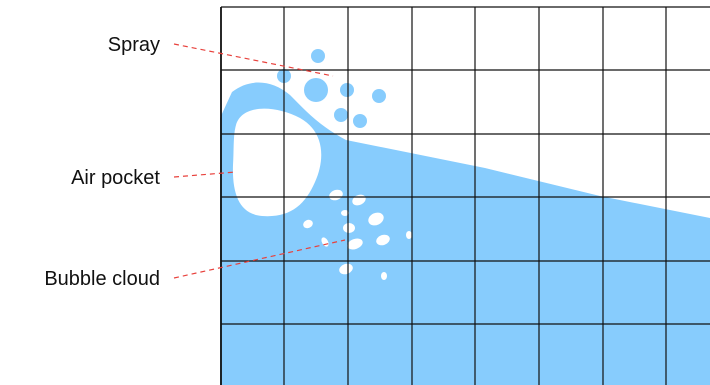 The image size is (710, 385). What do you see at coordinates (102, 279) in the screenshot?
I see `bubble-cloud-label: Bubble cloud` at bounding box center [102, 279].